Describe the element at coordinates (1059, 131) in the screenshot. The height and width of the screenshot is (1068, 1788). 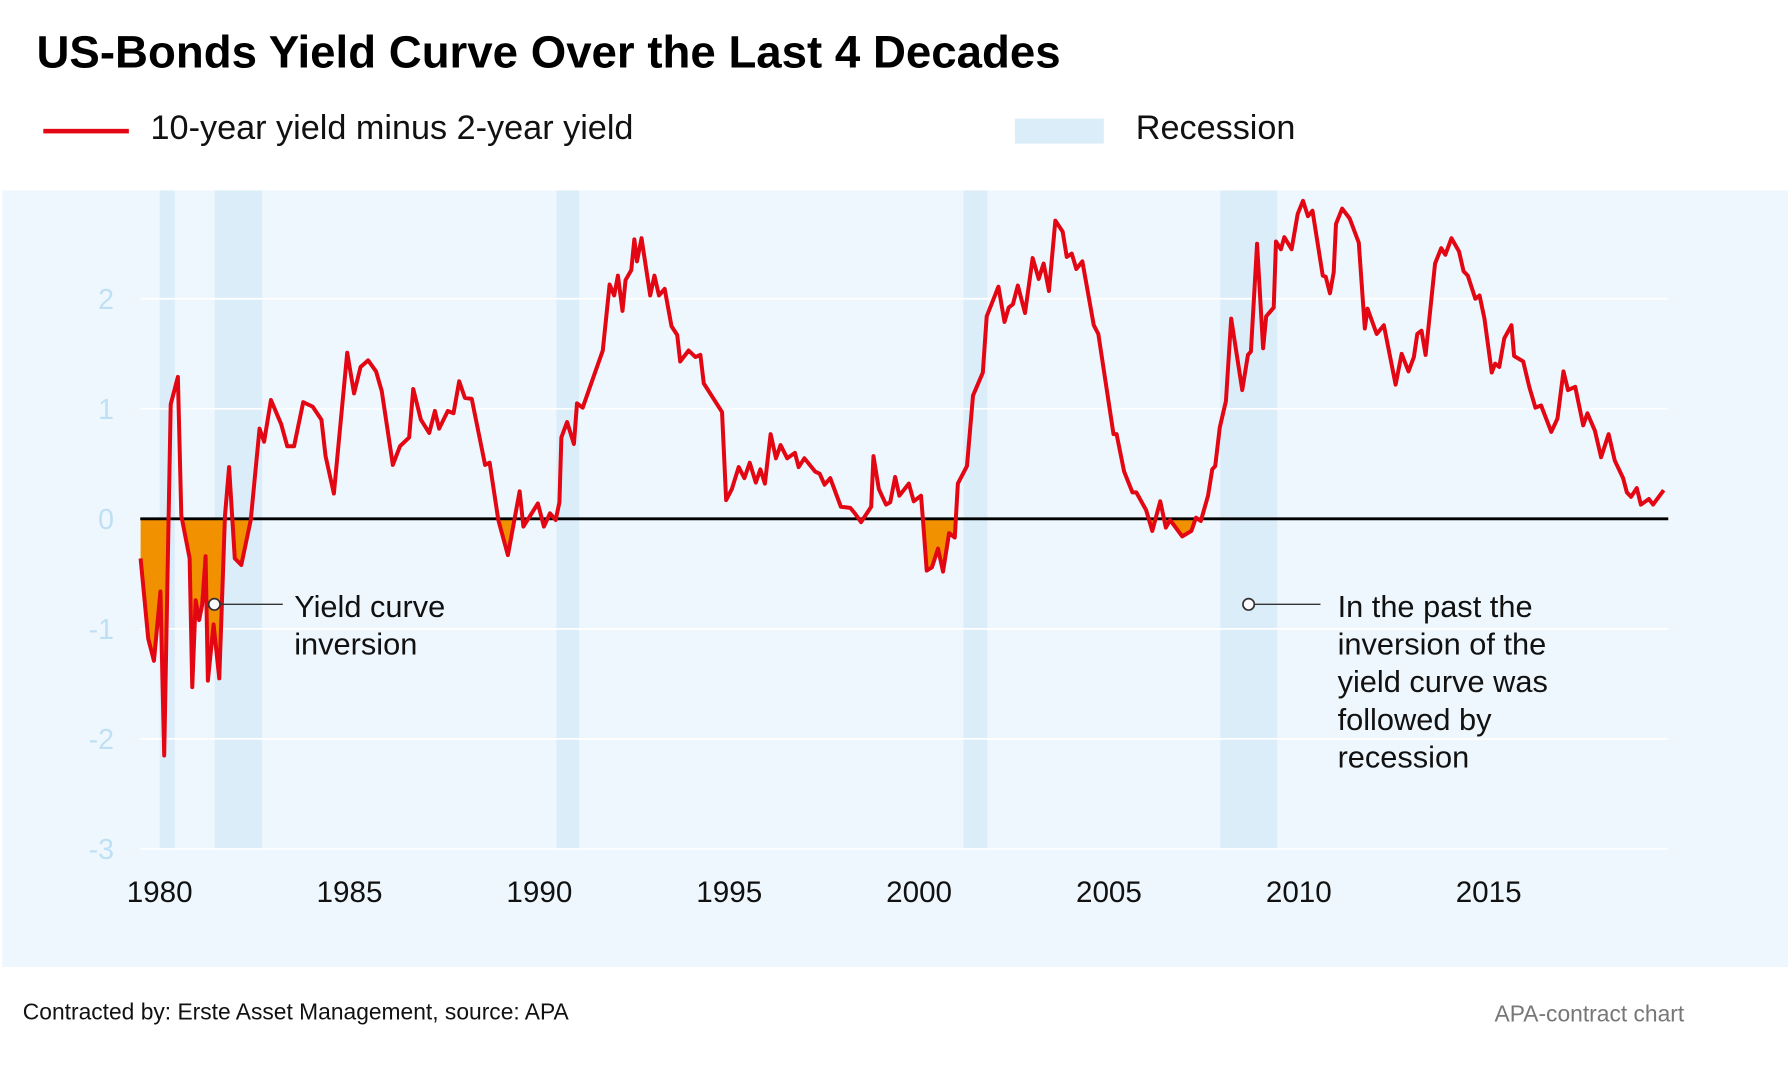
I see `legend-recession-swatch` at that location.